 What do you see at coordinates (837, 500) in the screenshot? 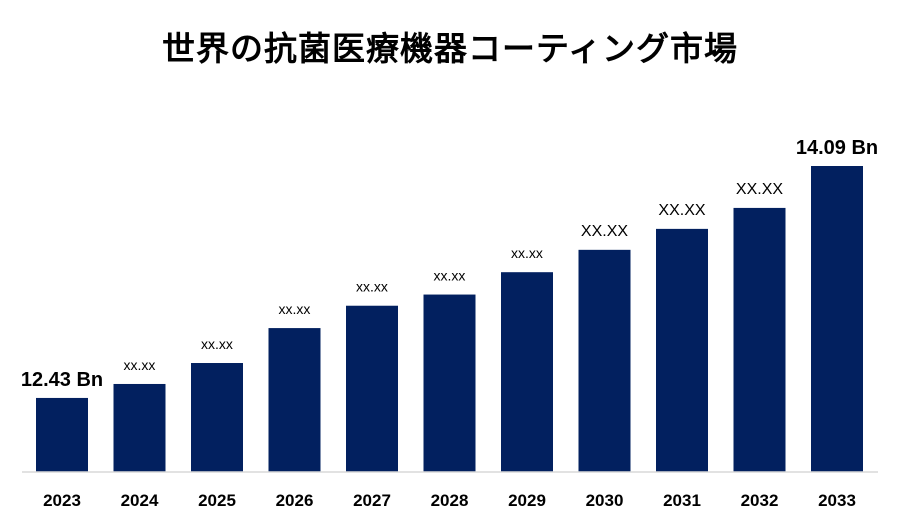
I see `x-tick-label-2033: 2033` at bounding box center [837, 500].